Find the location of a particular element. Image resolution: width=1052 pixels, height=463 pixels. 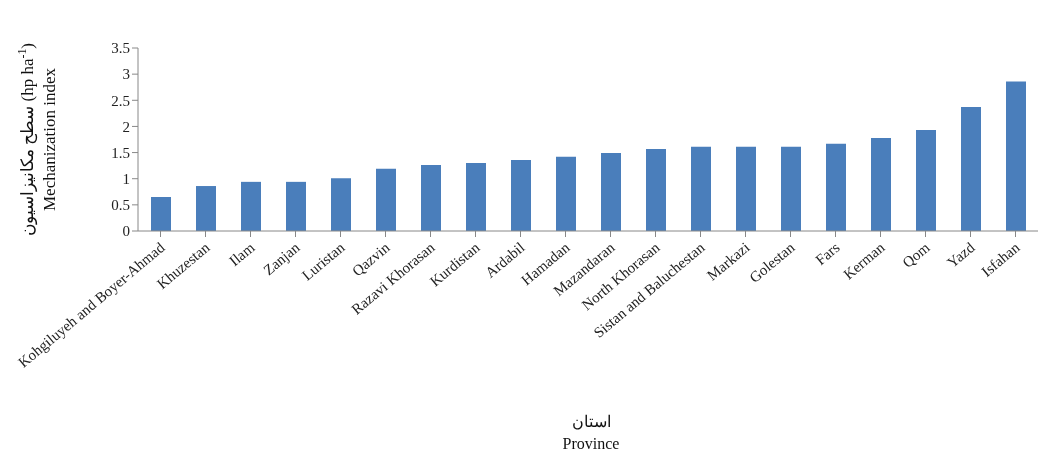

y-tick-label: 2.5 is located at coordinates (120, 100).